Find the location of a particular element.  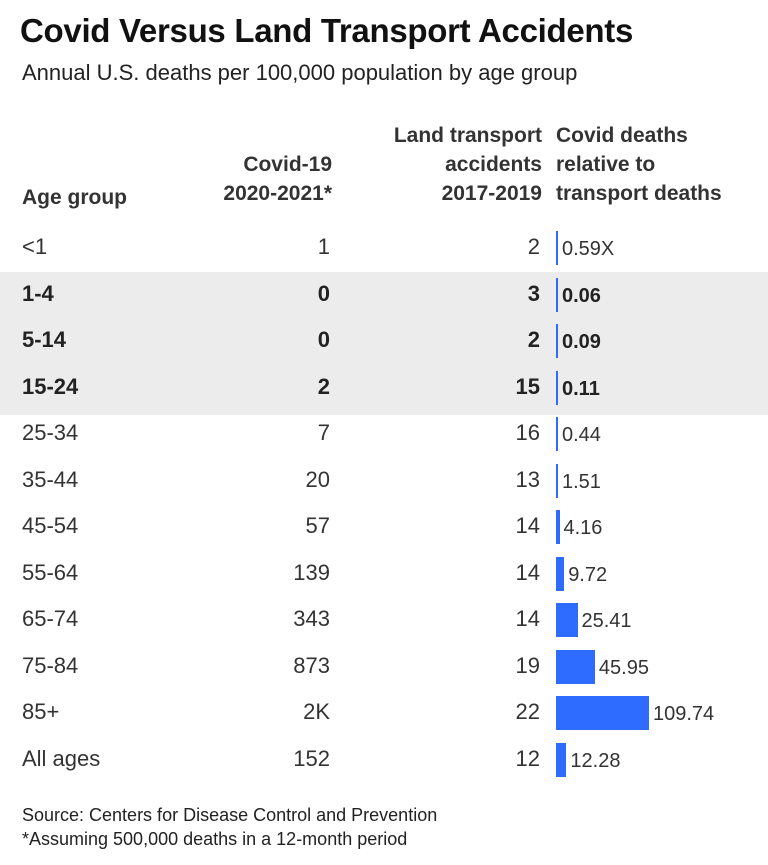

covid-deaths-cell: 139 is located at coordinates (311, 572).